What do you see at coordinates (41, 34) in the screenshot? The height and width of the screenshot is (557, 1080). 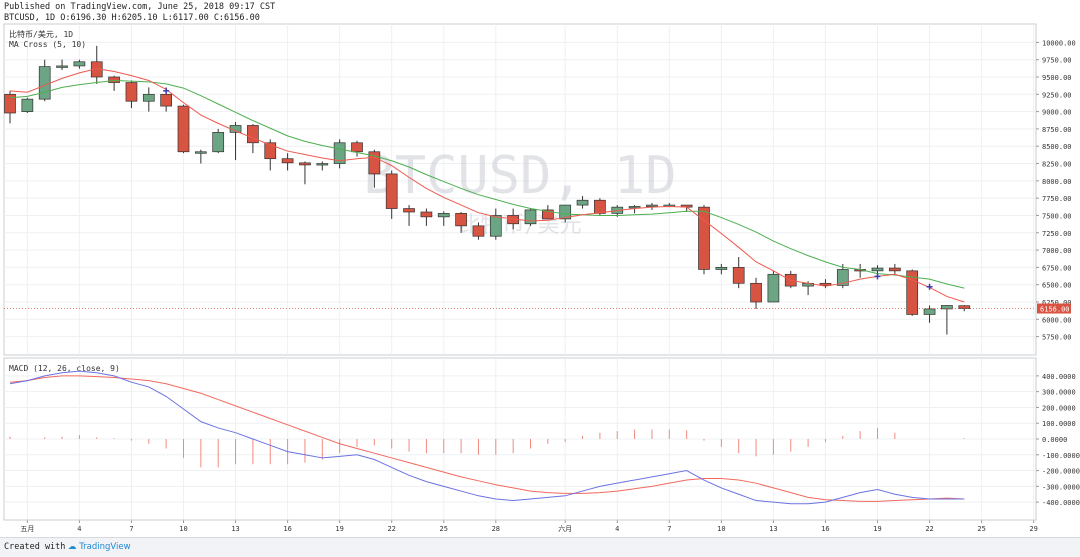 I see `price-legend: 比特币/美元, 1D` at bounding box center [41, 34].